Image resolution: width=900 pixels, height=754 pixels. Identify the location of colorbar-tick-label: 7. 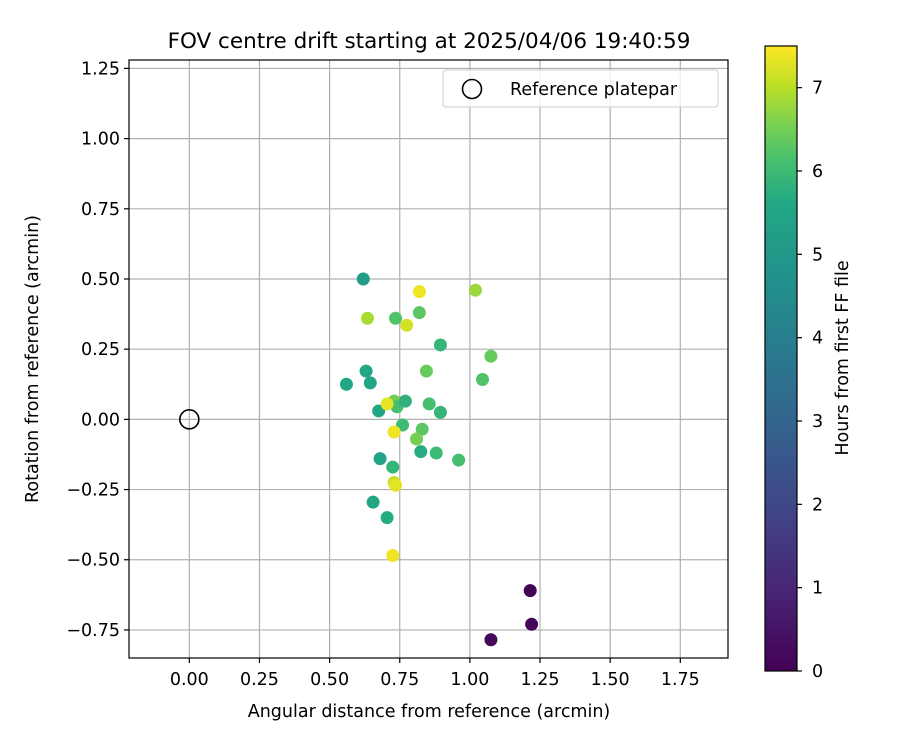
(817, 89).